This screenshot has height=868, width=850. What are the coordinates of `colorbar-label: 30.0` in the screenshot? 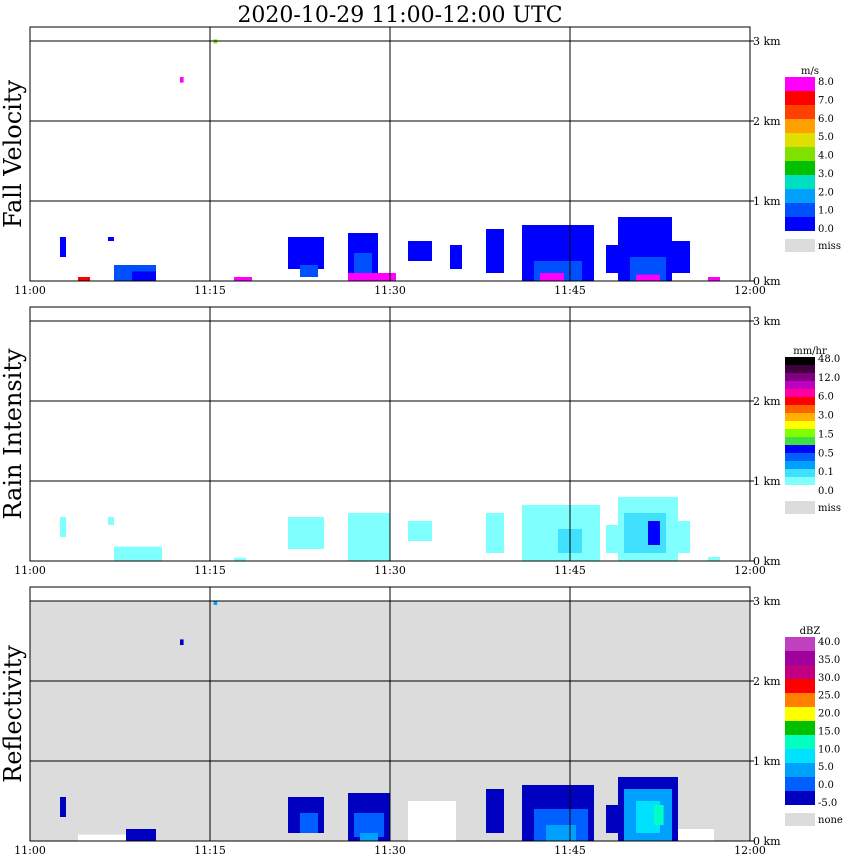 It's located at (829, 678).